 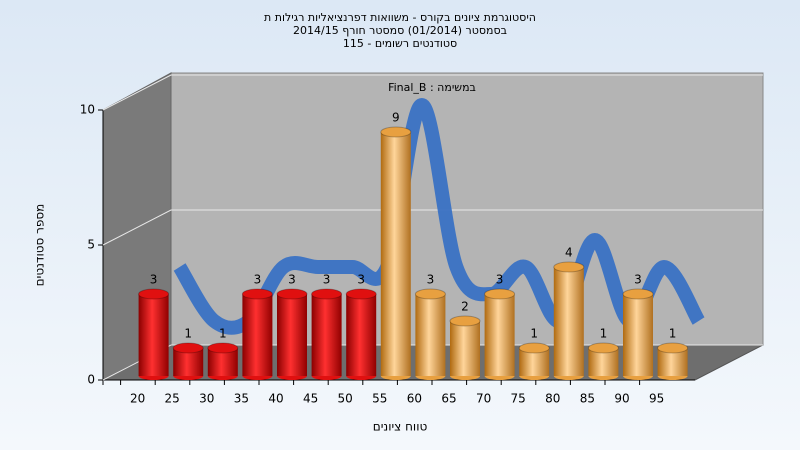 I want to click on data-label: 9, so click(x=396, y=118).